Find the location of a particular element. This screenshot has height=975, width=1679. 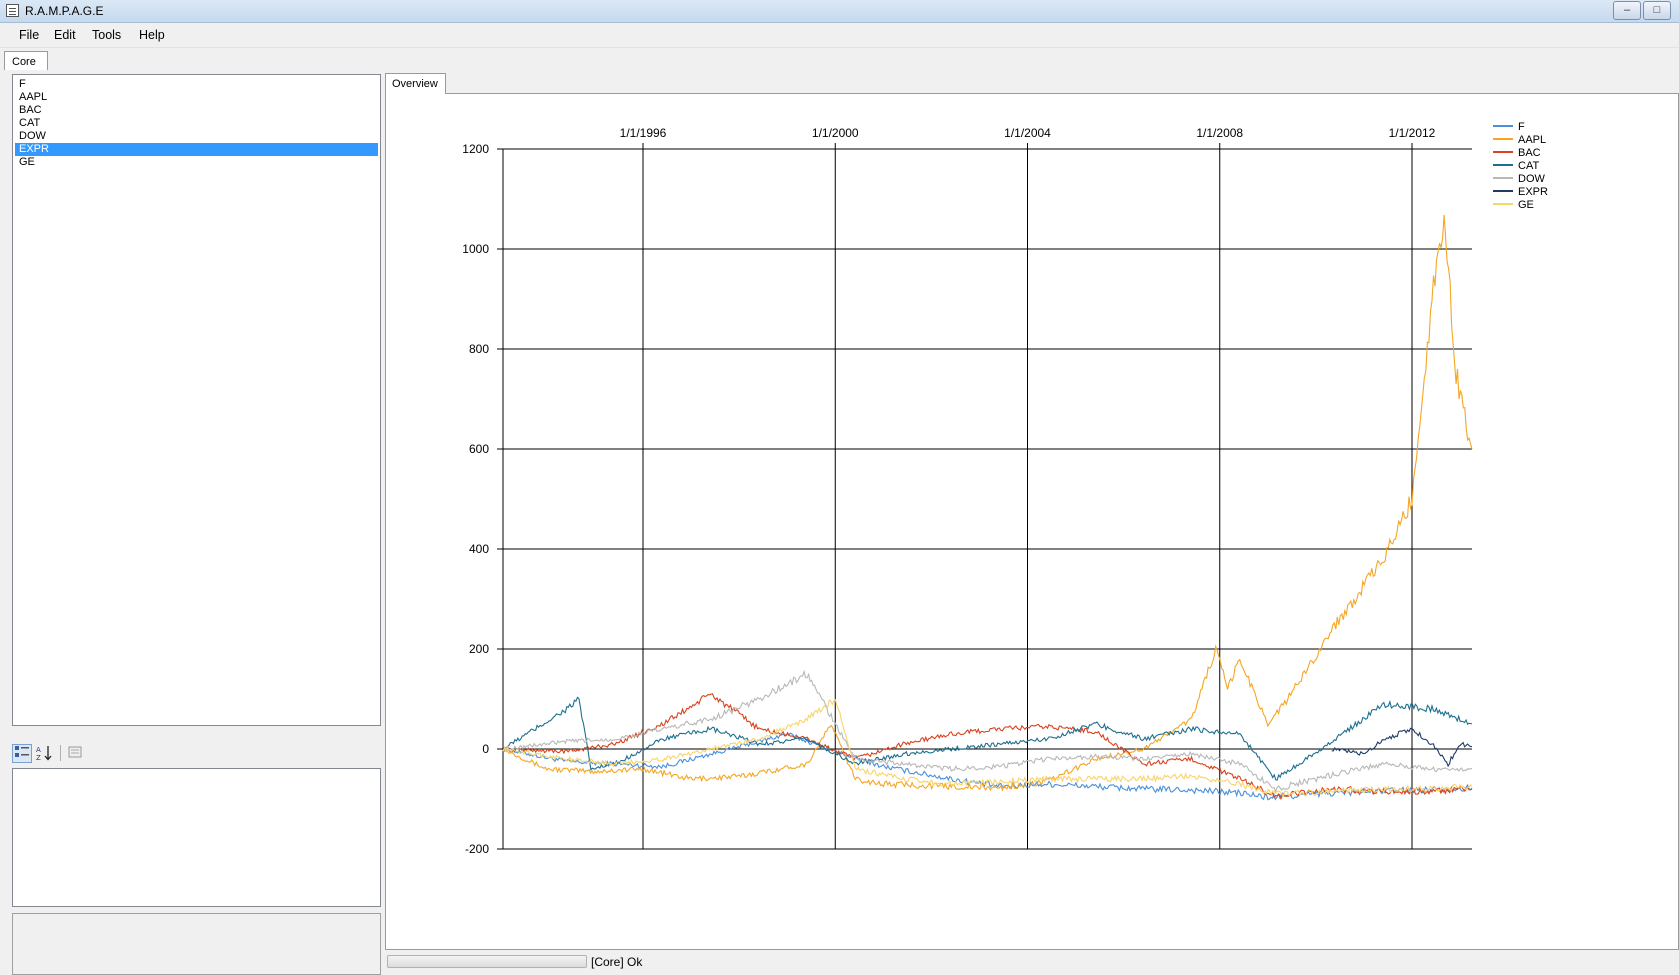

y-tick-label: 600 is located at coordinates (479, 449).